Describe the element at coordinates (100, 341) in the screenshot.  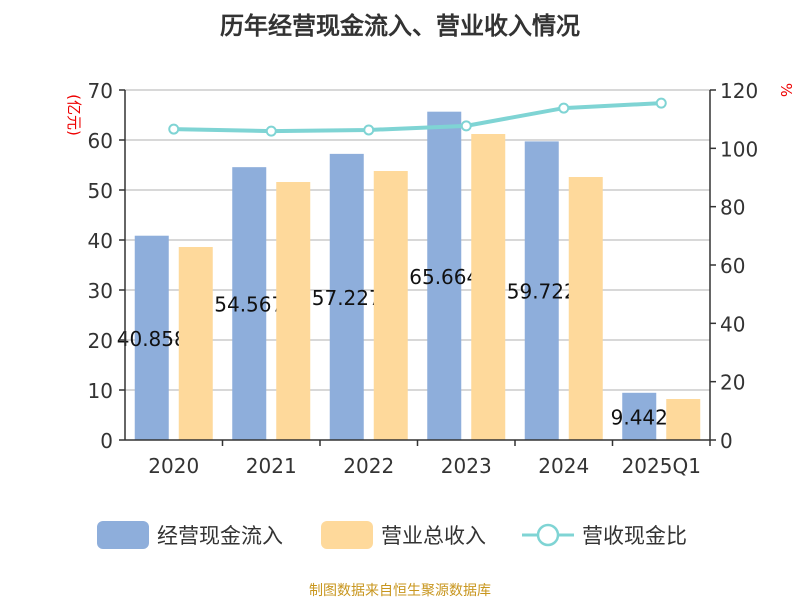
I see `left-tick-label: 20` at that location.